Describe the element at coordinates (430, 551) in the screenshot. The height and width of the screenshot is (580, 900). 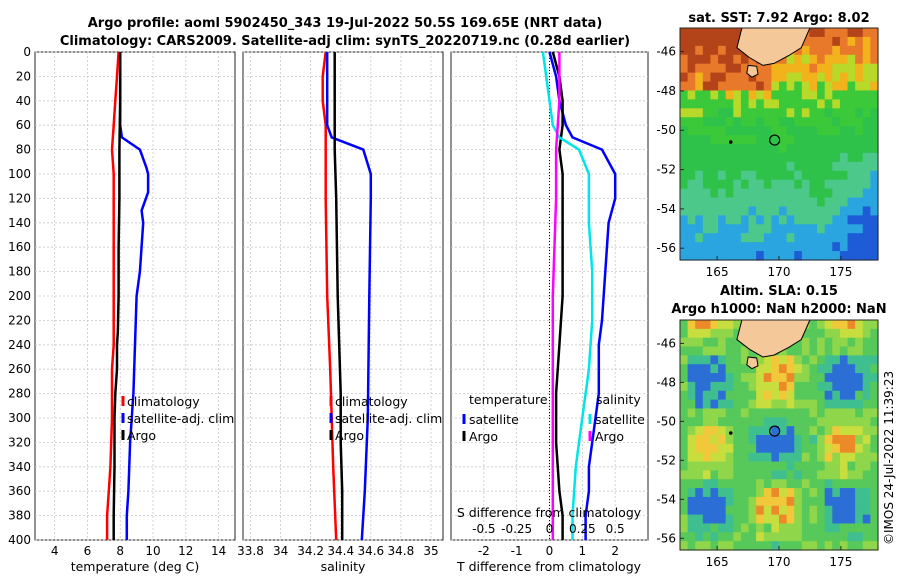
I see `x-tick-label: 35` at that location.